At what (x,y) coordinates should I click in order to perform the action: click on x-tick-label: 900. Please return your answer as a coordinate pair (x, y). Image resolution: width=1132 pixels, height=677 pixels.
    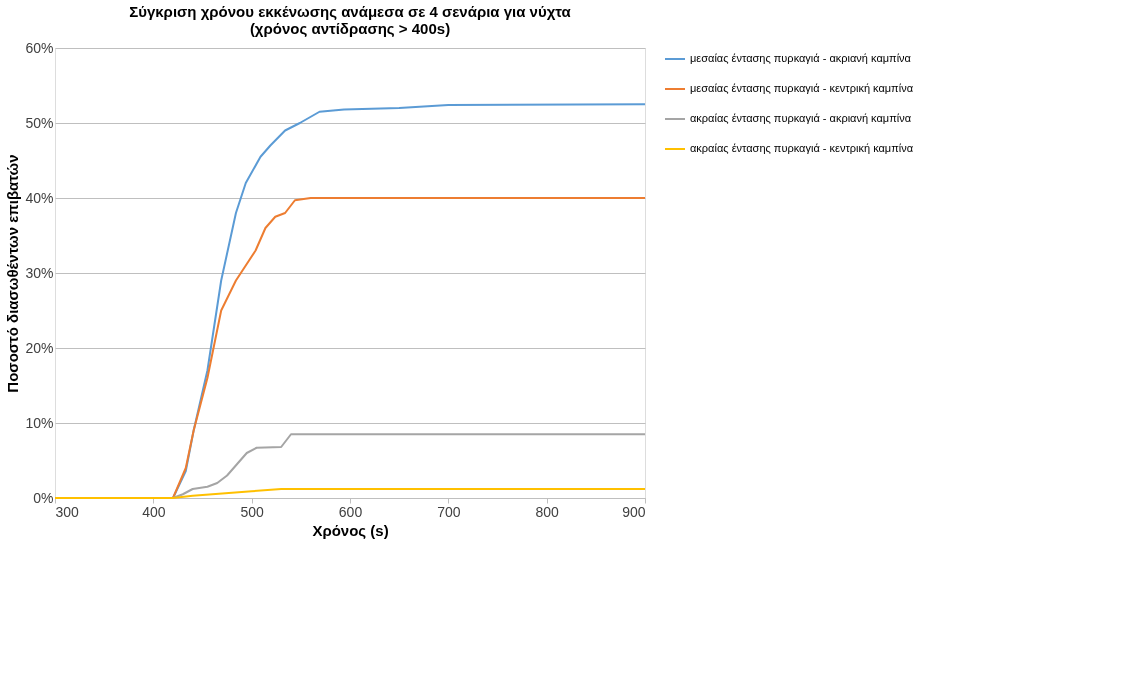
    Looking at the image, I should click on (634, 511).